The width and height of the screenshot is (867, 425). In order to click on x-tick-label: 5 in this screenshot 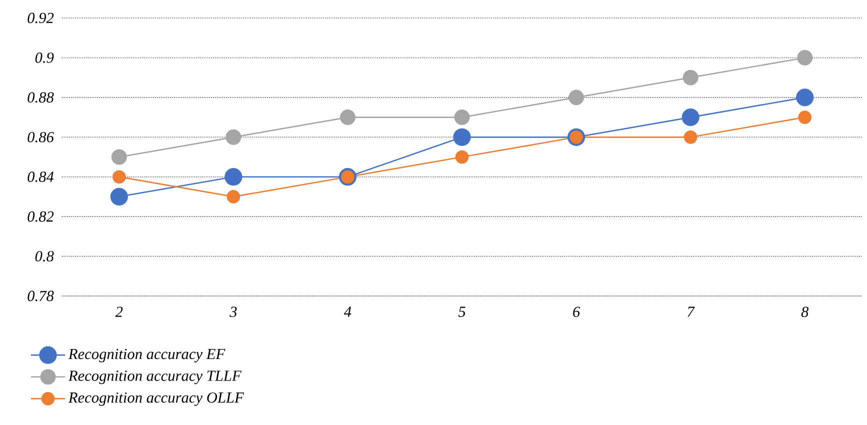, I will do `click(462, 311)`.